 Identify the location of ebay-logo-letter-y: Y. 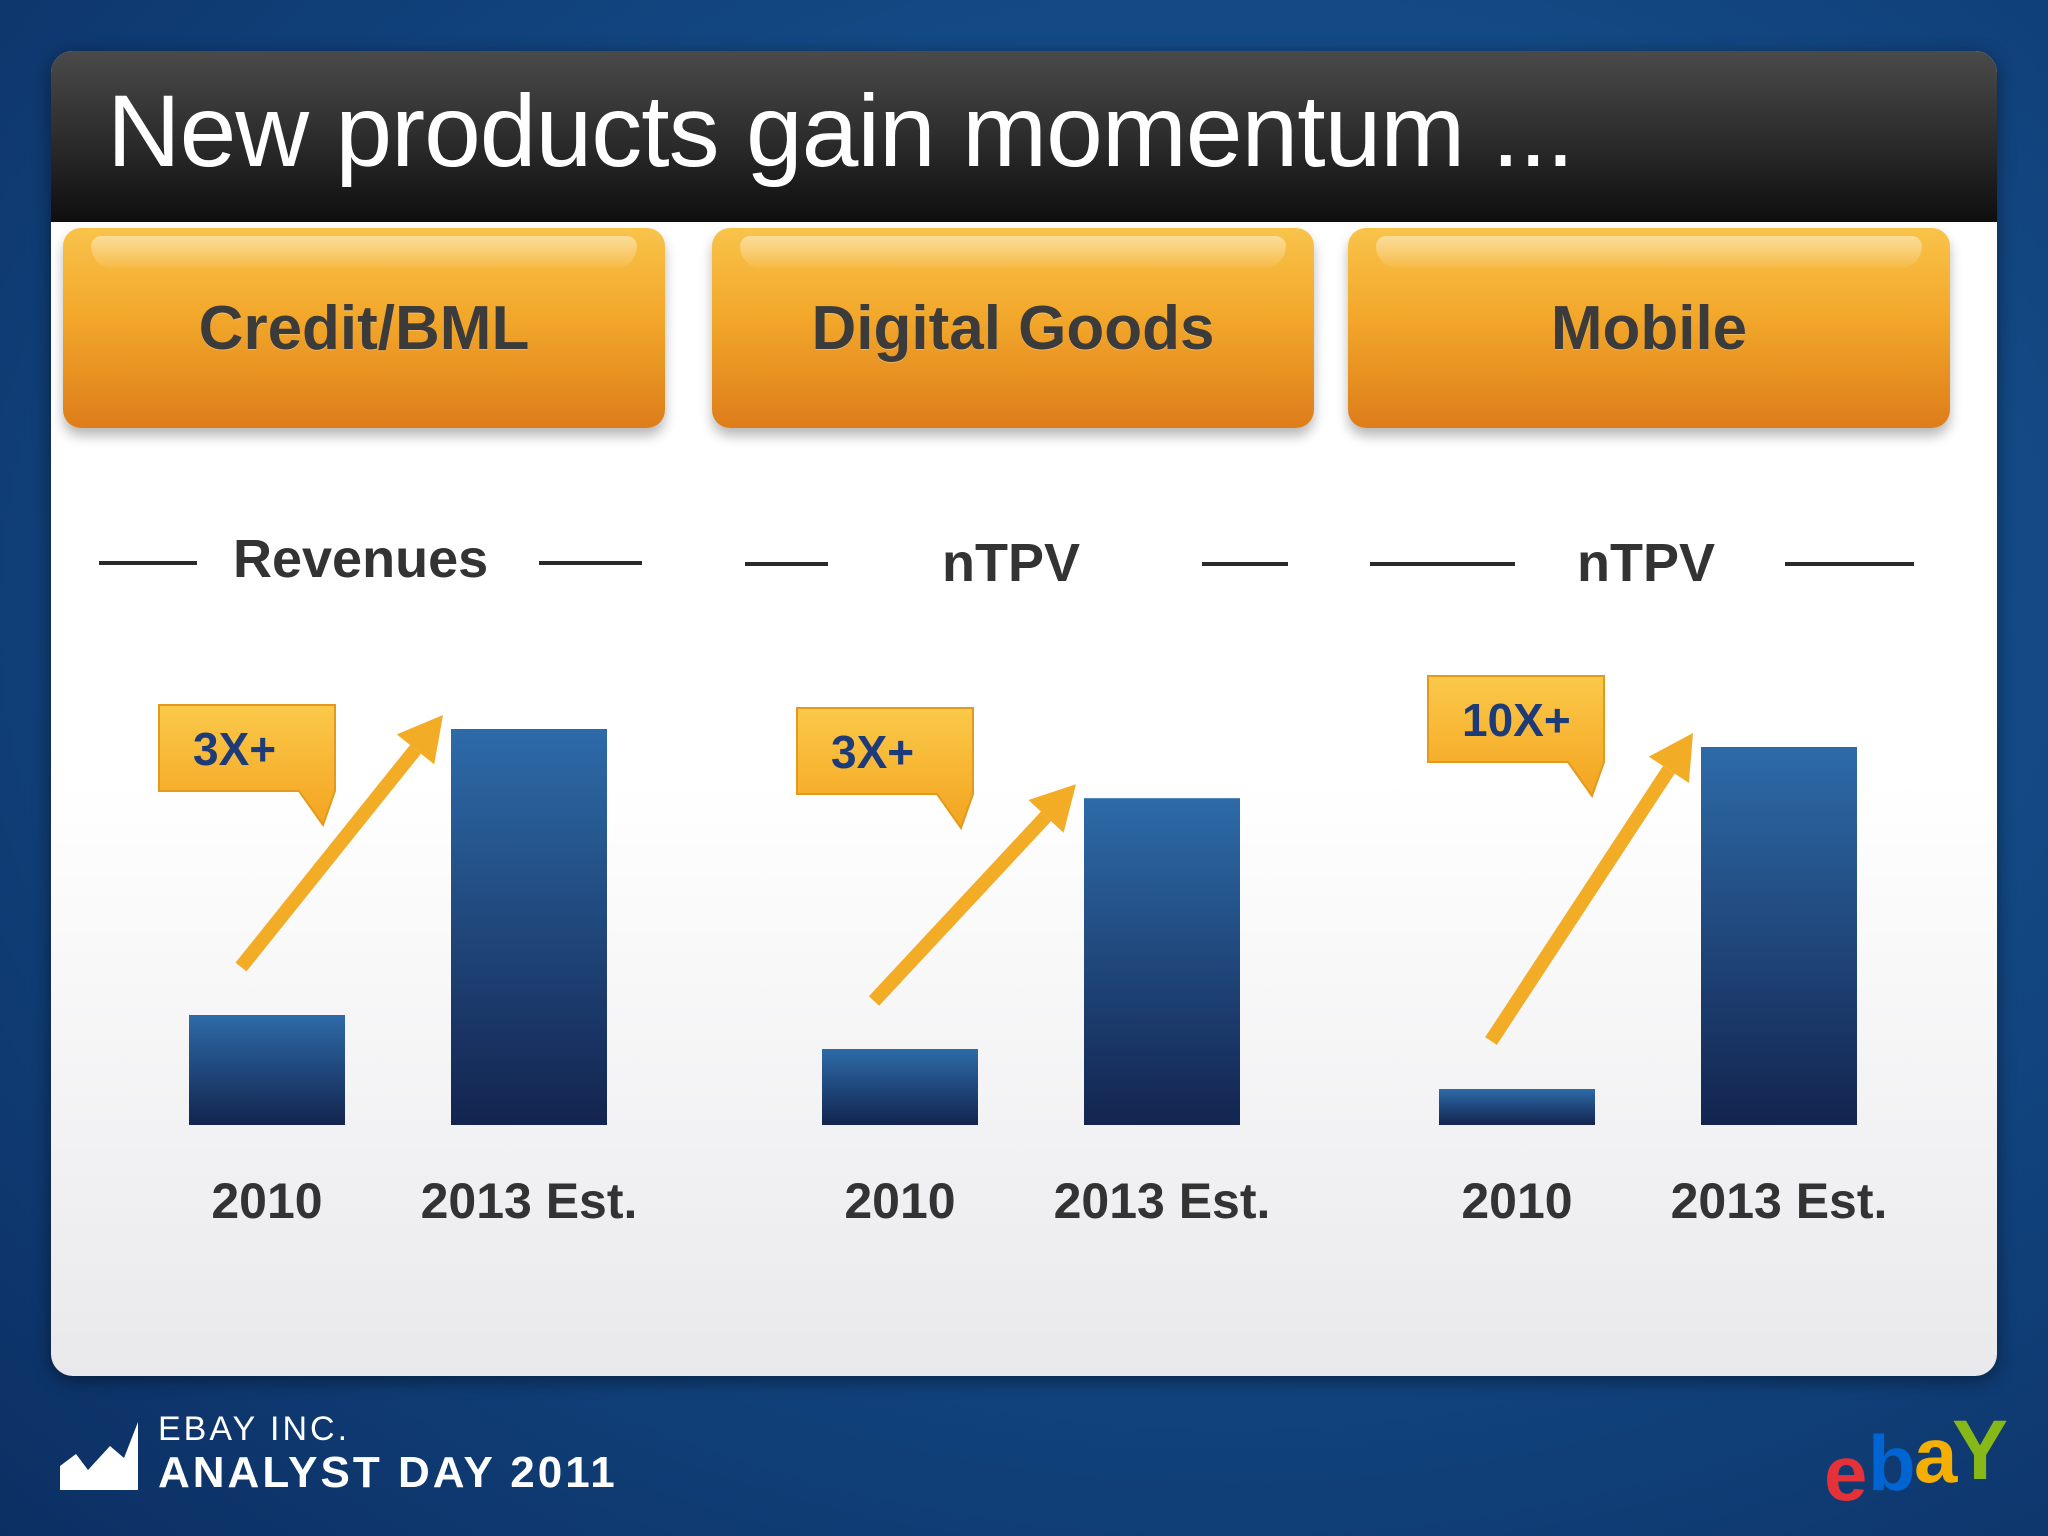
(1980, 1450).